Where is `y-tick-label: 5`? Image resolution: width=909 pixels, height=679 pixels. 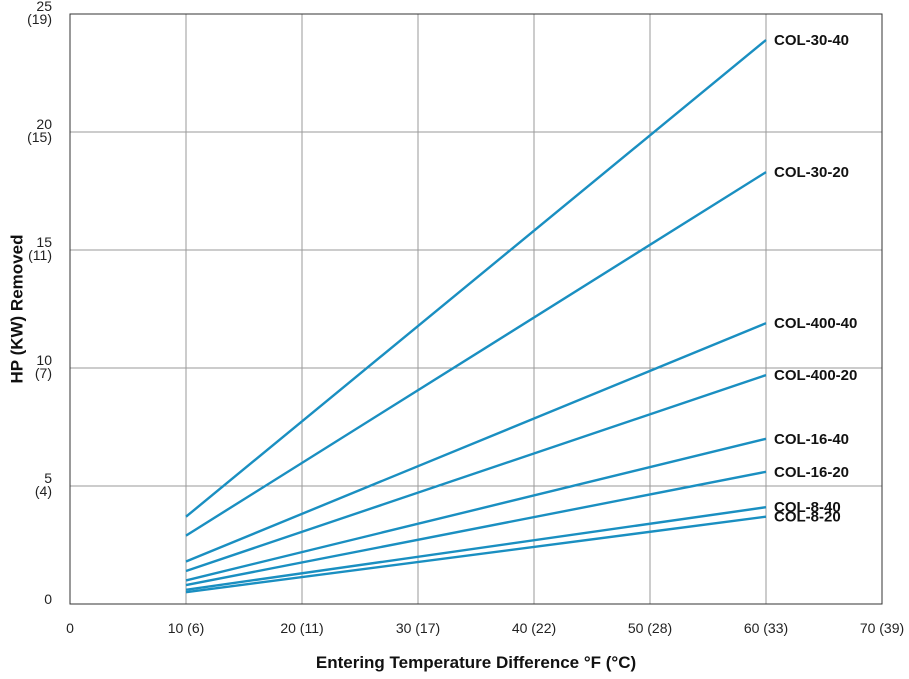 y-tick-label: 5 is located at coordinates (48, 478).